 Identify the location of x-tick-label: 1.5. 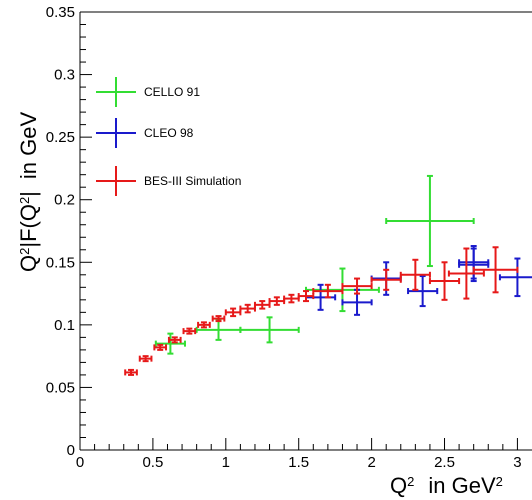
(298, 462).